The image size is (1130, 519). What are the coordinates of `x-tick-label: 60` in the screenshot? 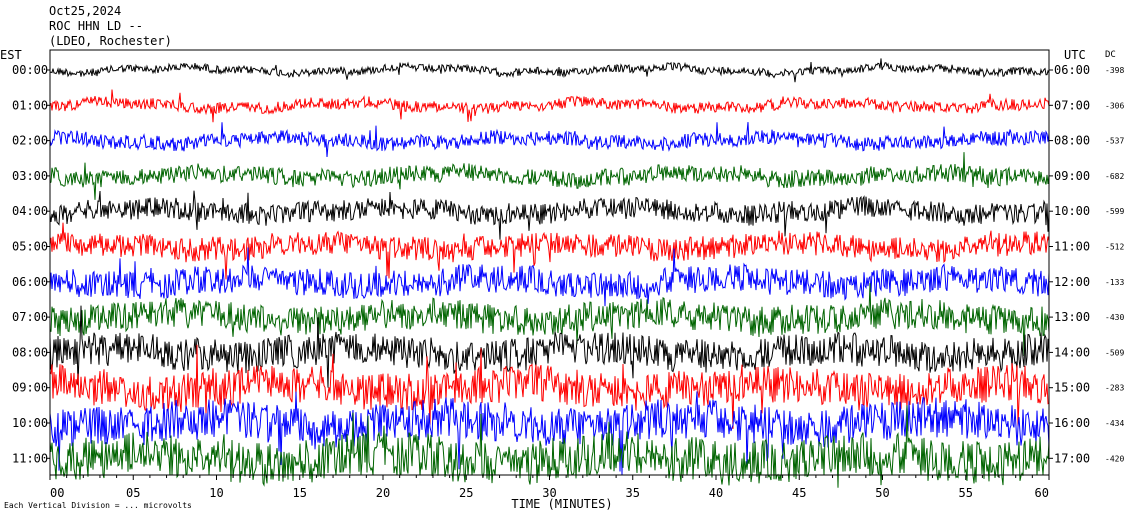 It's located at (1042, 493).